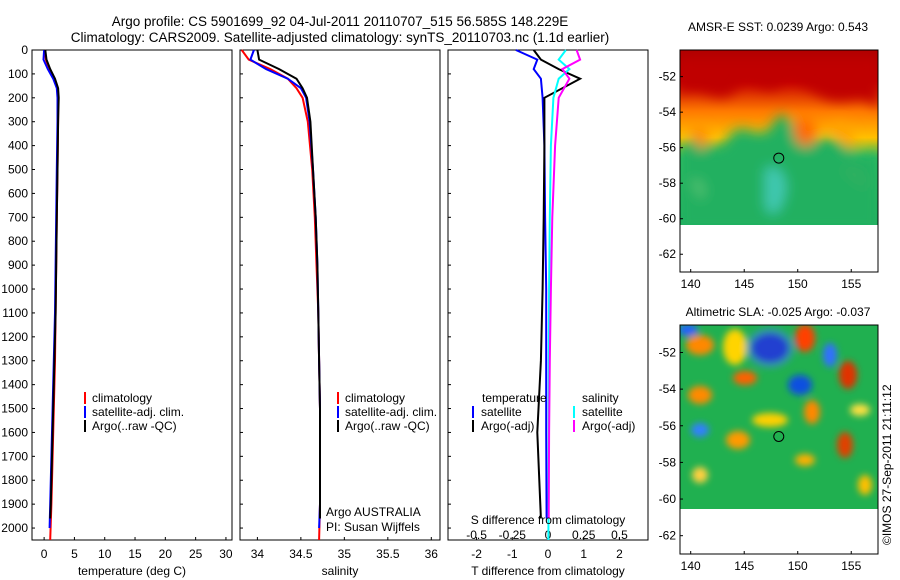 The width and height of the screenshot is (900, 580). Describe the element at coordinates (24, 50) in the screenshot. I see `y-tick-label: 0` at that location.